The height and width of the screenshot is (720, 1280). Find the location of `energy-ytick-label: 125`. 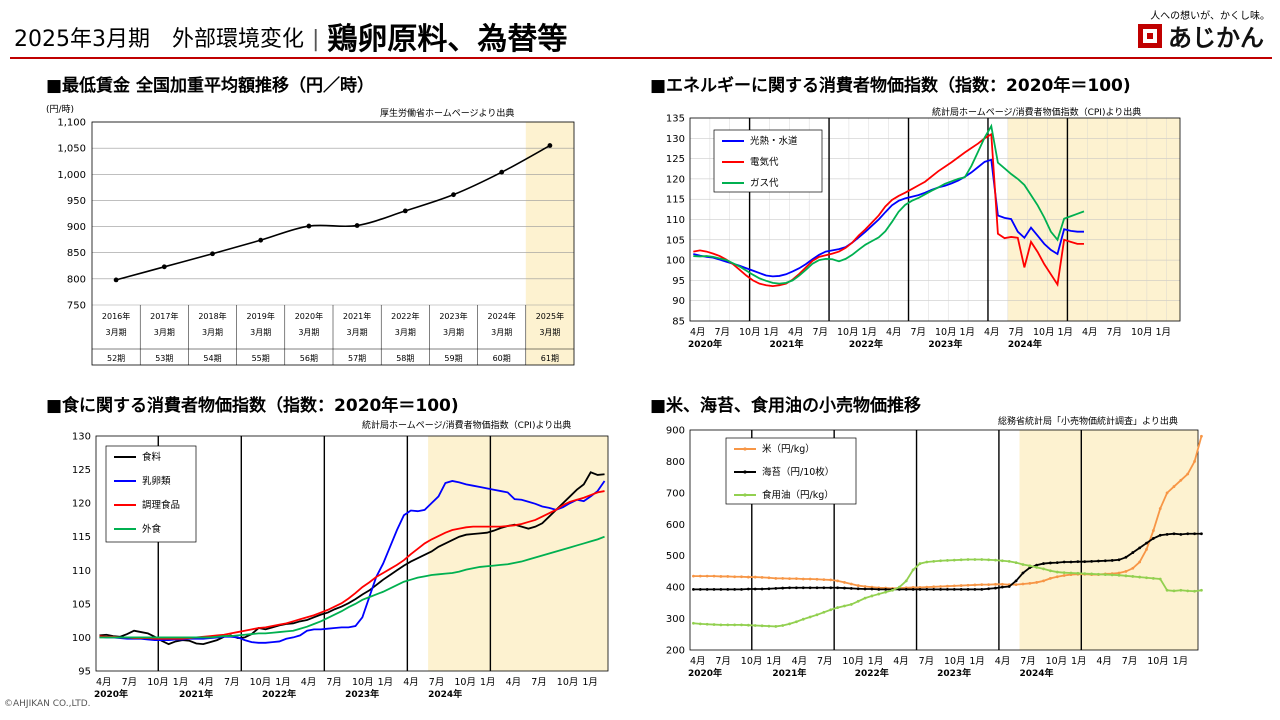

energy-ytick-label: 125 is located at coordinates (675, 159).